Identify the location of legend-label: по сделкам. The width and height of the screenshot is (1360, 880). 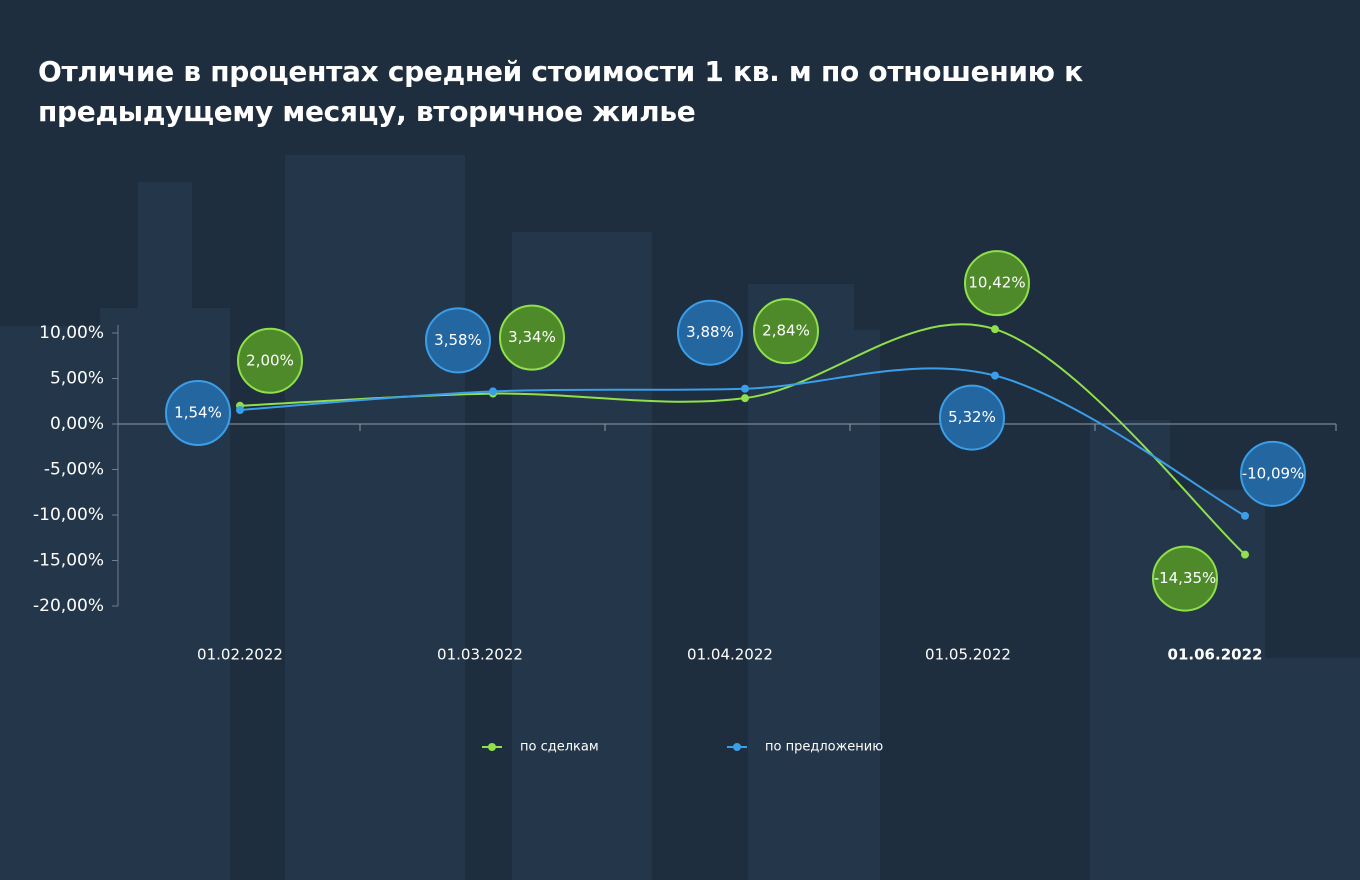
(559, 747).